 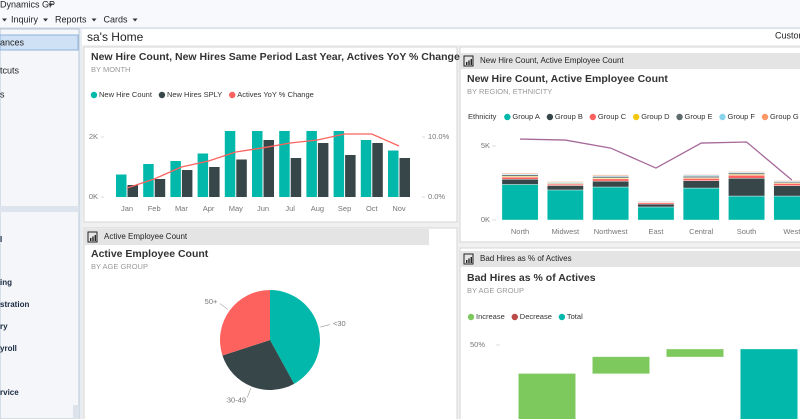 I want to click on chart-title: New Hire Count, Active Employee Count, so click(x=567, y=79).